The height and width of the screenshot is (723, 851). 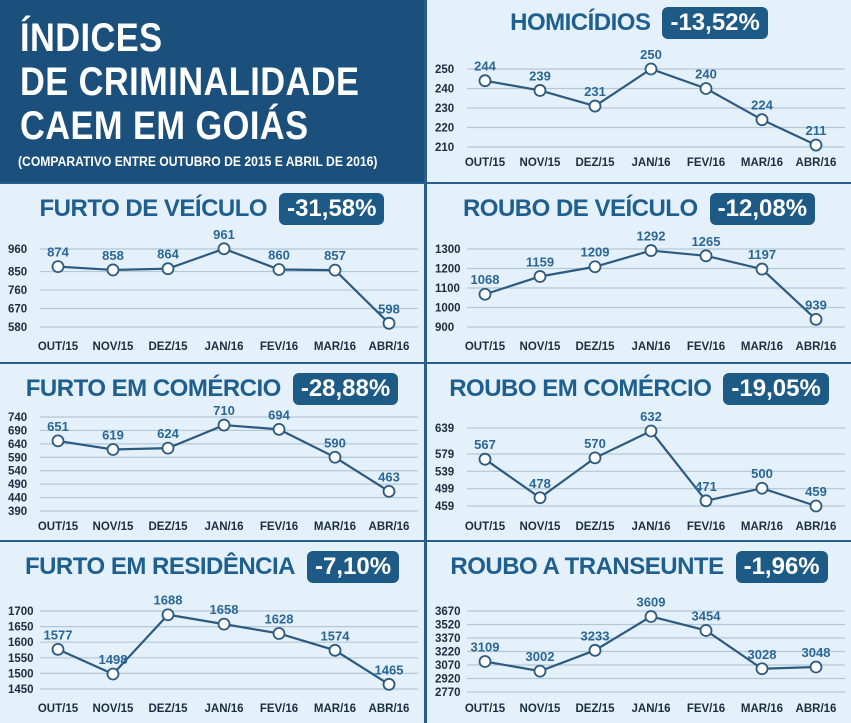 What do you see at coordinates (639, 209) in the screenshot?
I see `chart-title-row: ROUBO DE VEÍCULO -12,08%` at bounding box center [639, 209].